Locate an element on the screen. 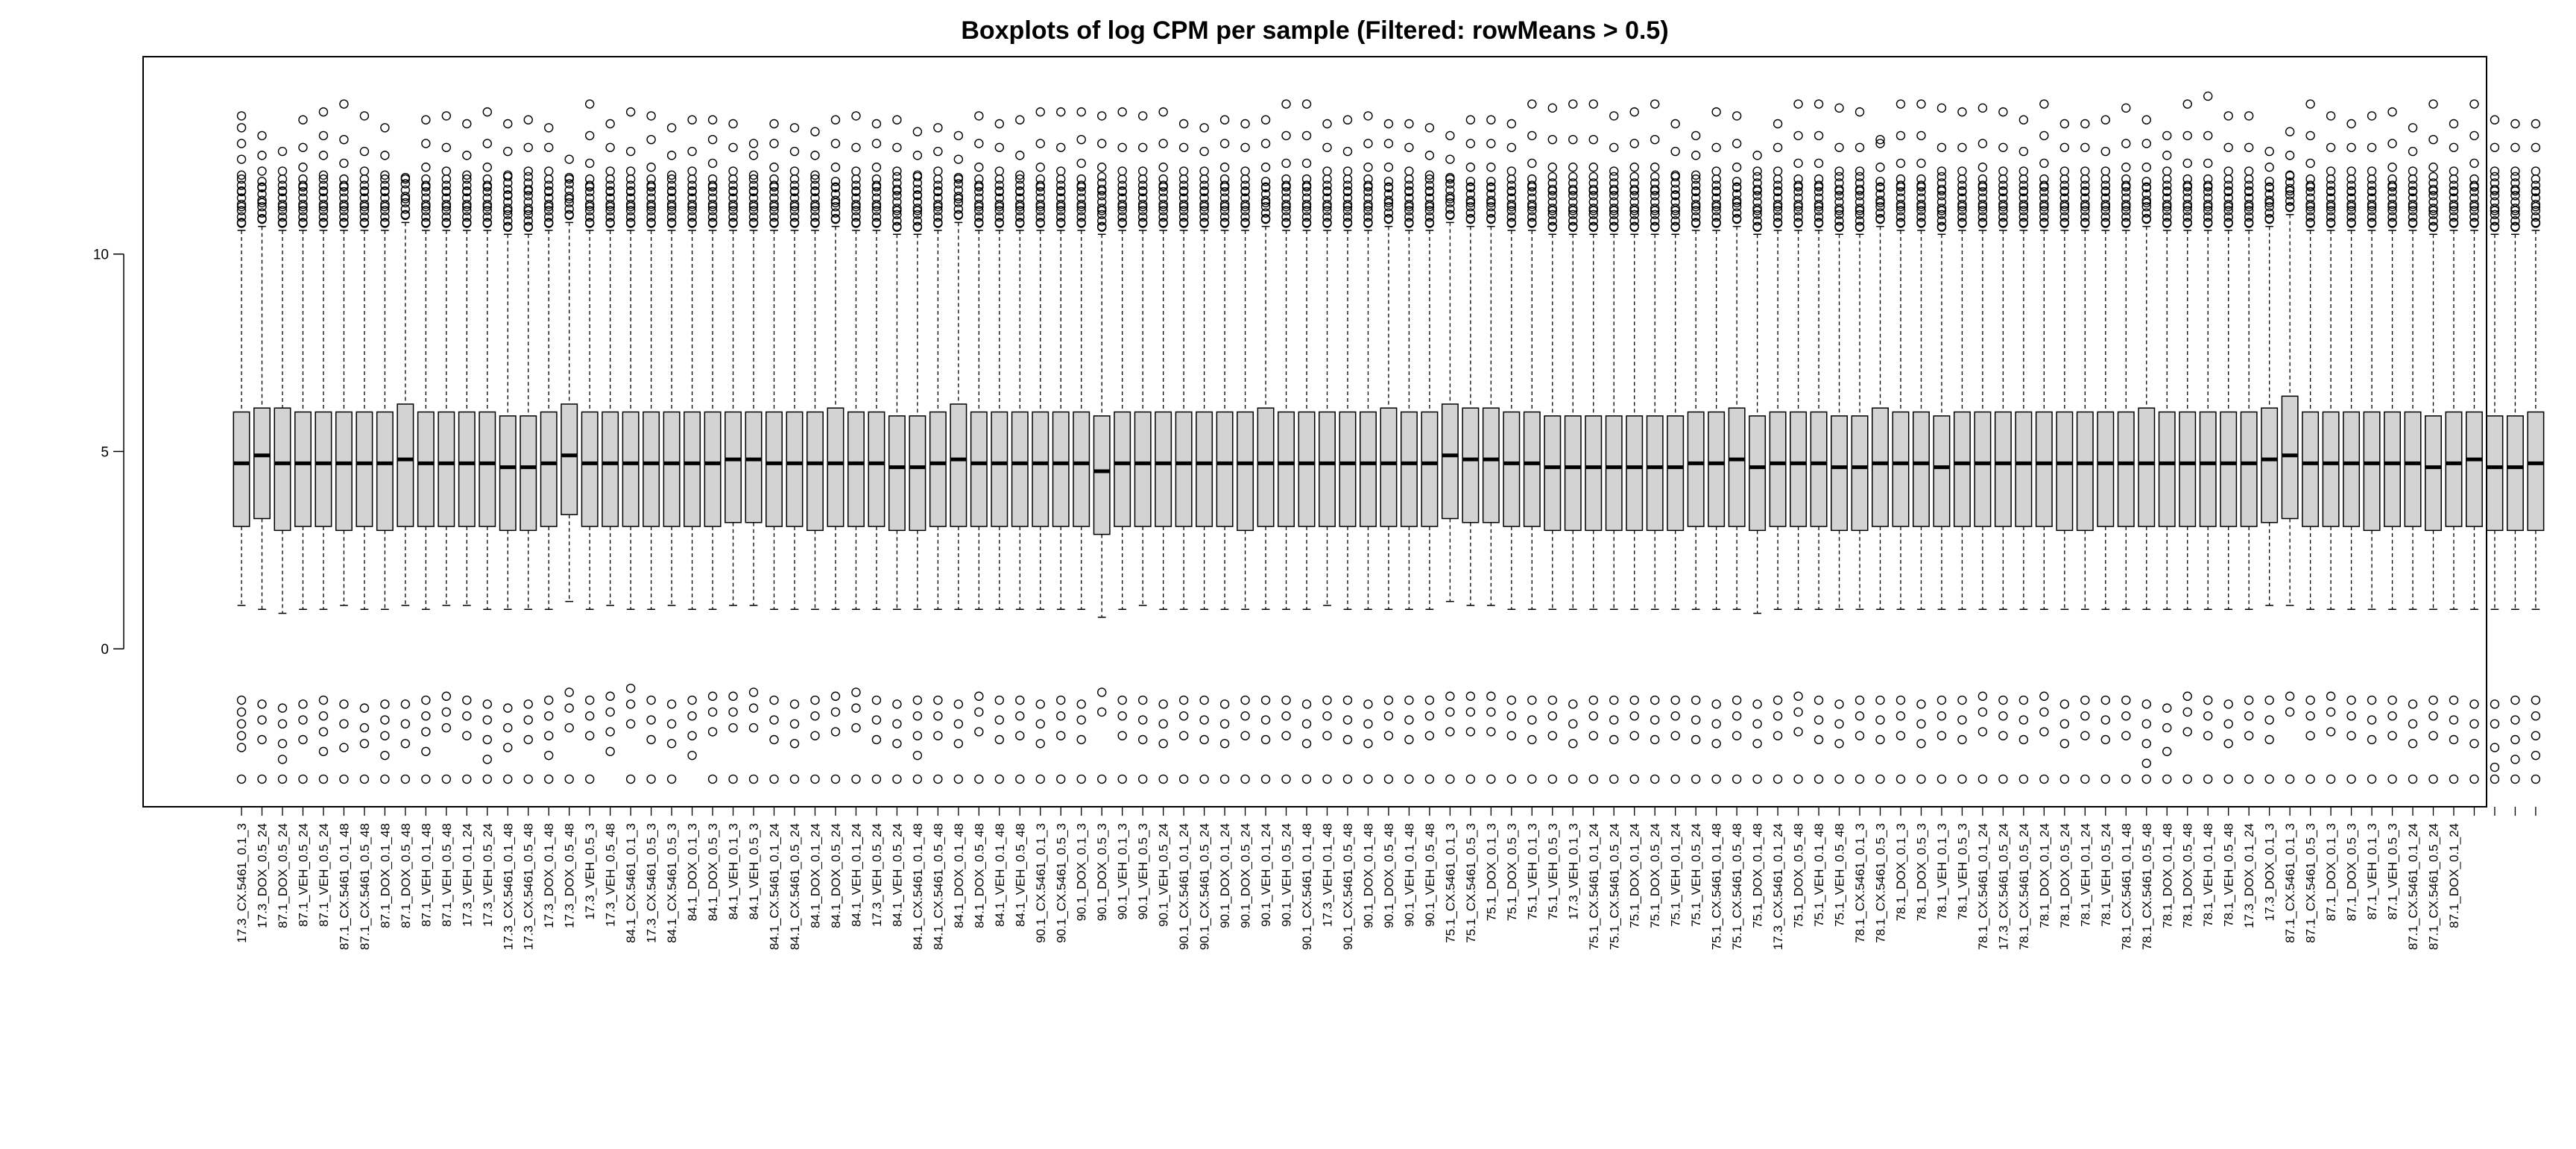 The width and height of the screenshot is (2576, 1149). x-tick-label: 78.1_DOX_0.1_24 is located at coordinates (2044, 876).